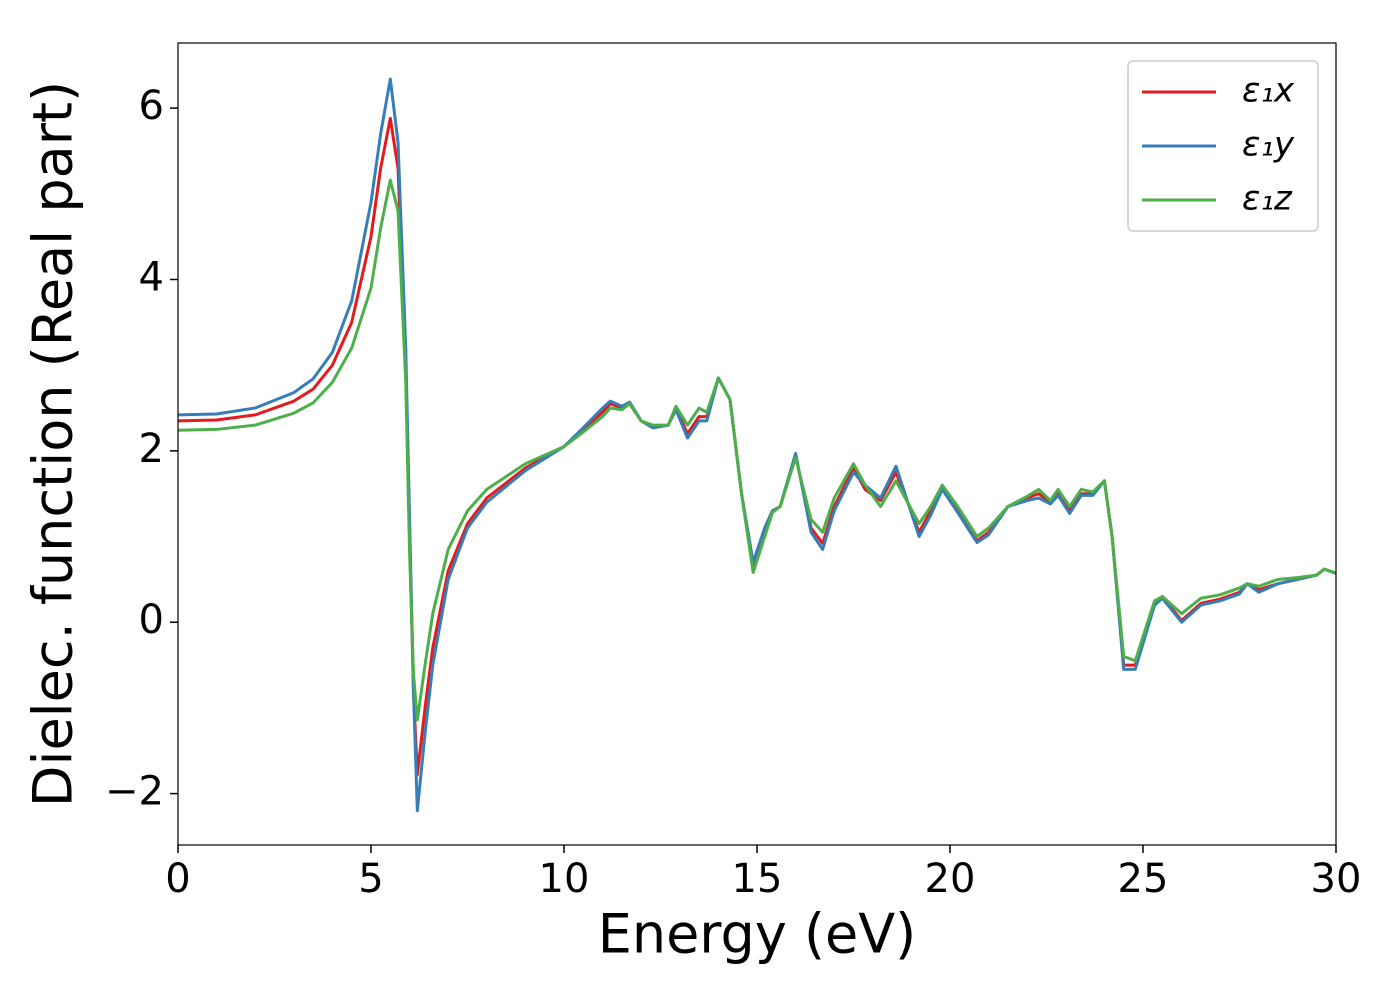  I want to click on y-axis-label: Dielec. function (Real part), so click(53, 444).